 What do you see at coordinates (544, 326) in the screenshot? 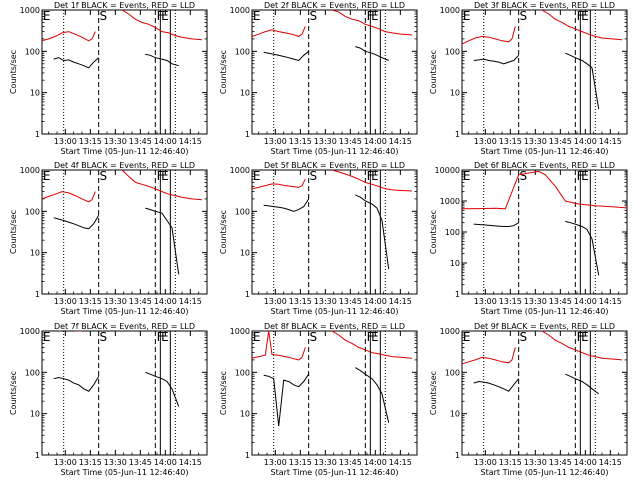
I see `panel-title: Det 9f BLACK = Events, RED = LLD` at bounding box center [544, 326].